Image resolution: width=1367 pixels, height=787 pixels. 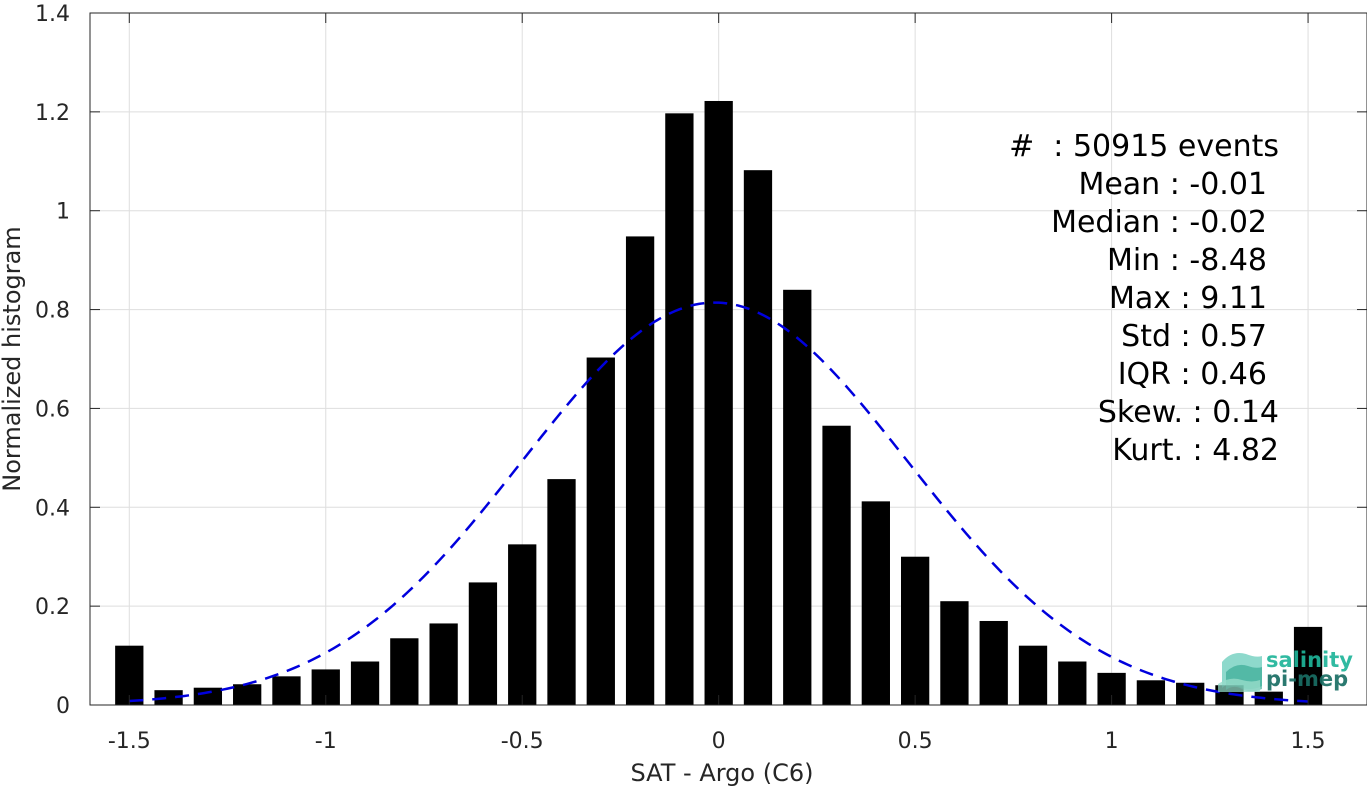 What do you see at coordinates (1195, 450) in the screenshot?
I see `stat-kurt: Kurt. : 4.82` at bounding box center [1195, 450].